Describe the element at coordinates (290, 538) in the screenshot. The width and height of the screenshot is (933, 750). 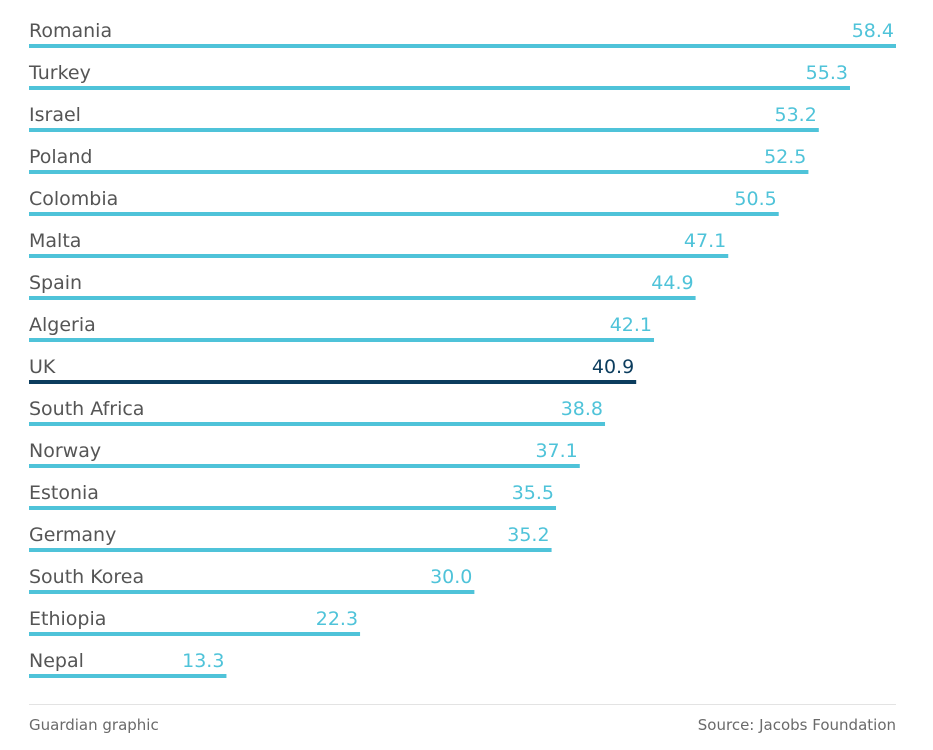
I see `bar-row-germany: Germany 35.2` at that location.